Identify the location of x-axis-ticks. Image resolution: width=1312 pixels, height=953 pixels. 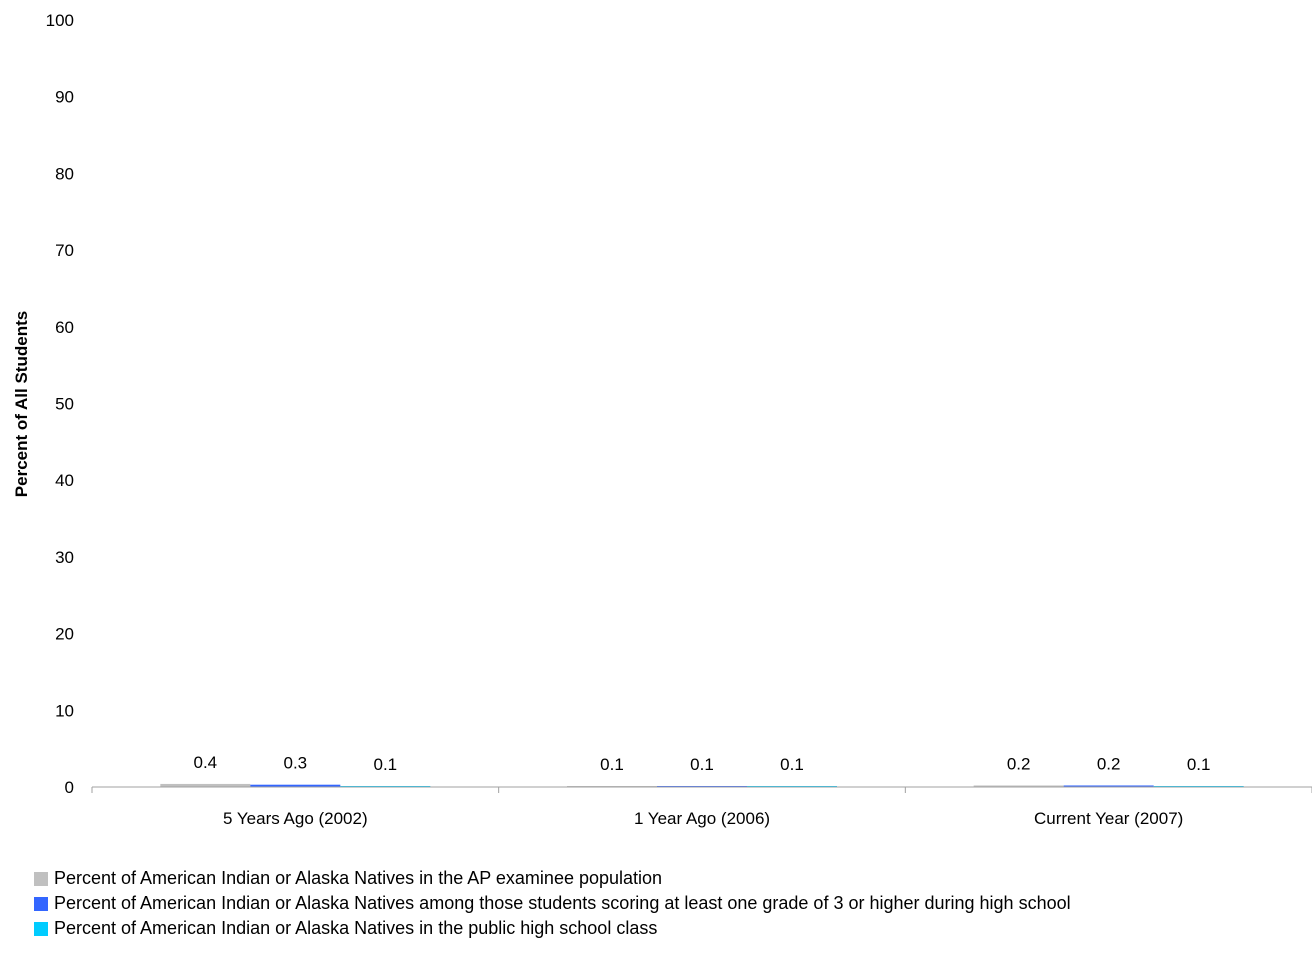
(701, 790).